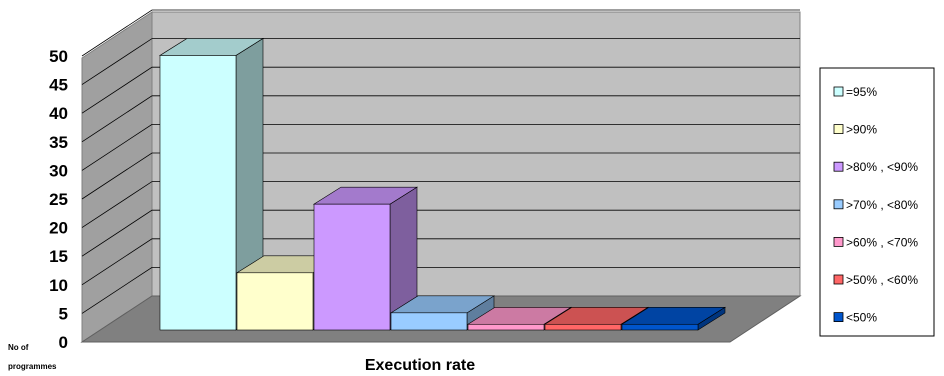 This screenshot has width=944, height=376. Describe the element at coordinates (58, 85) in the screenshot. I see `y-tick-label: 45` at that location.